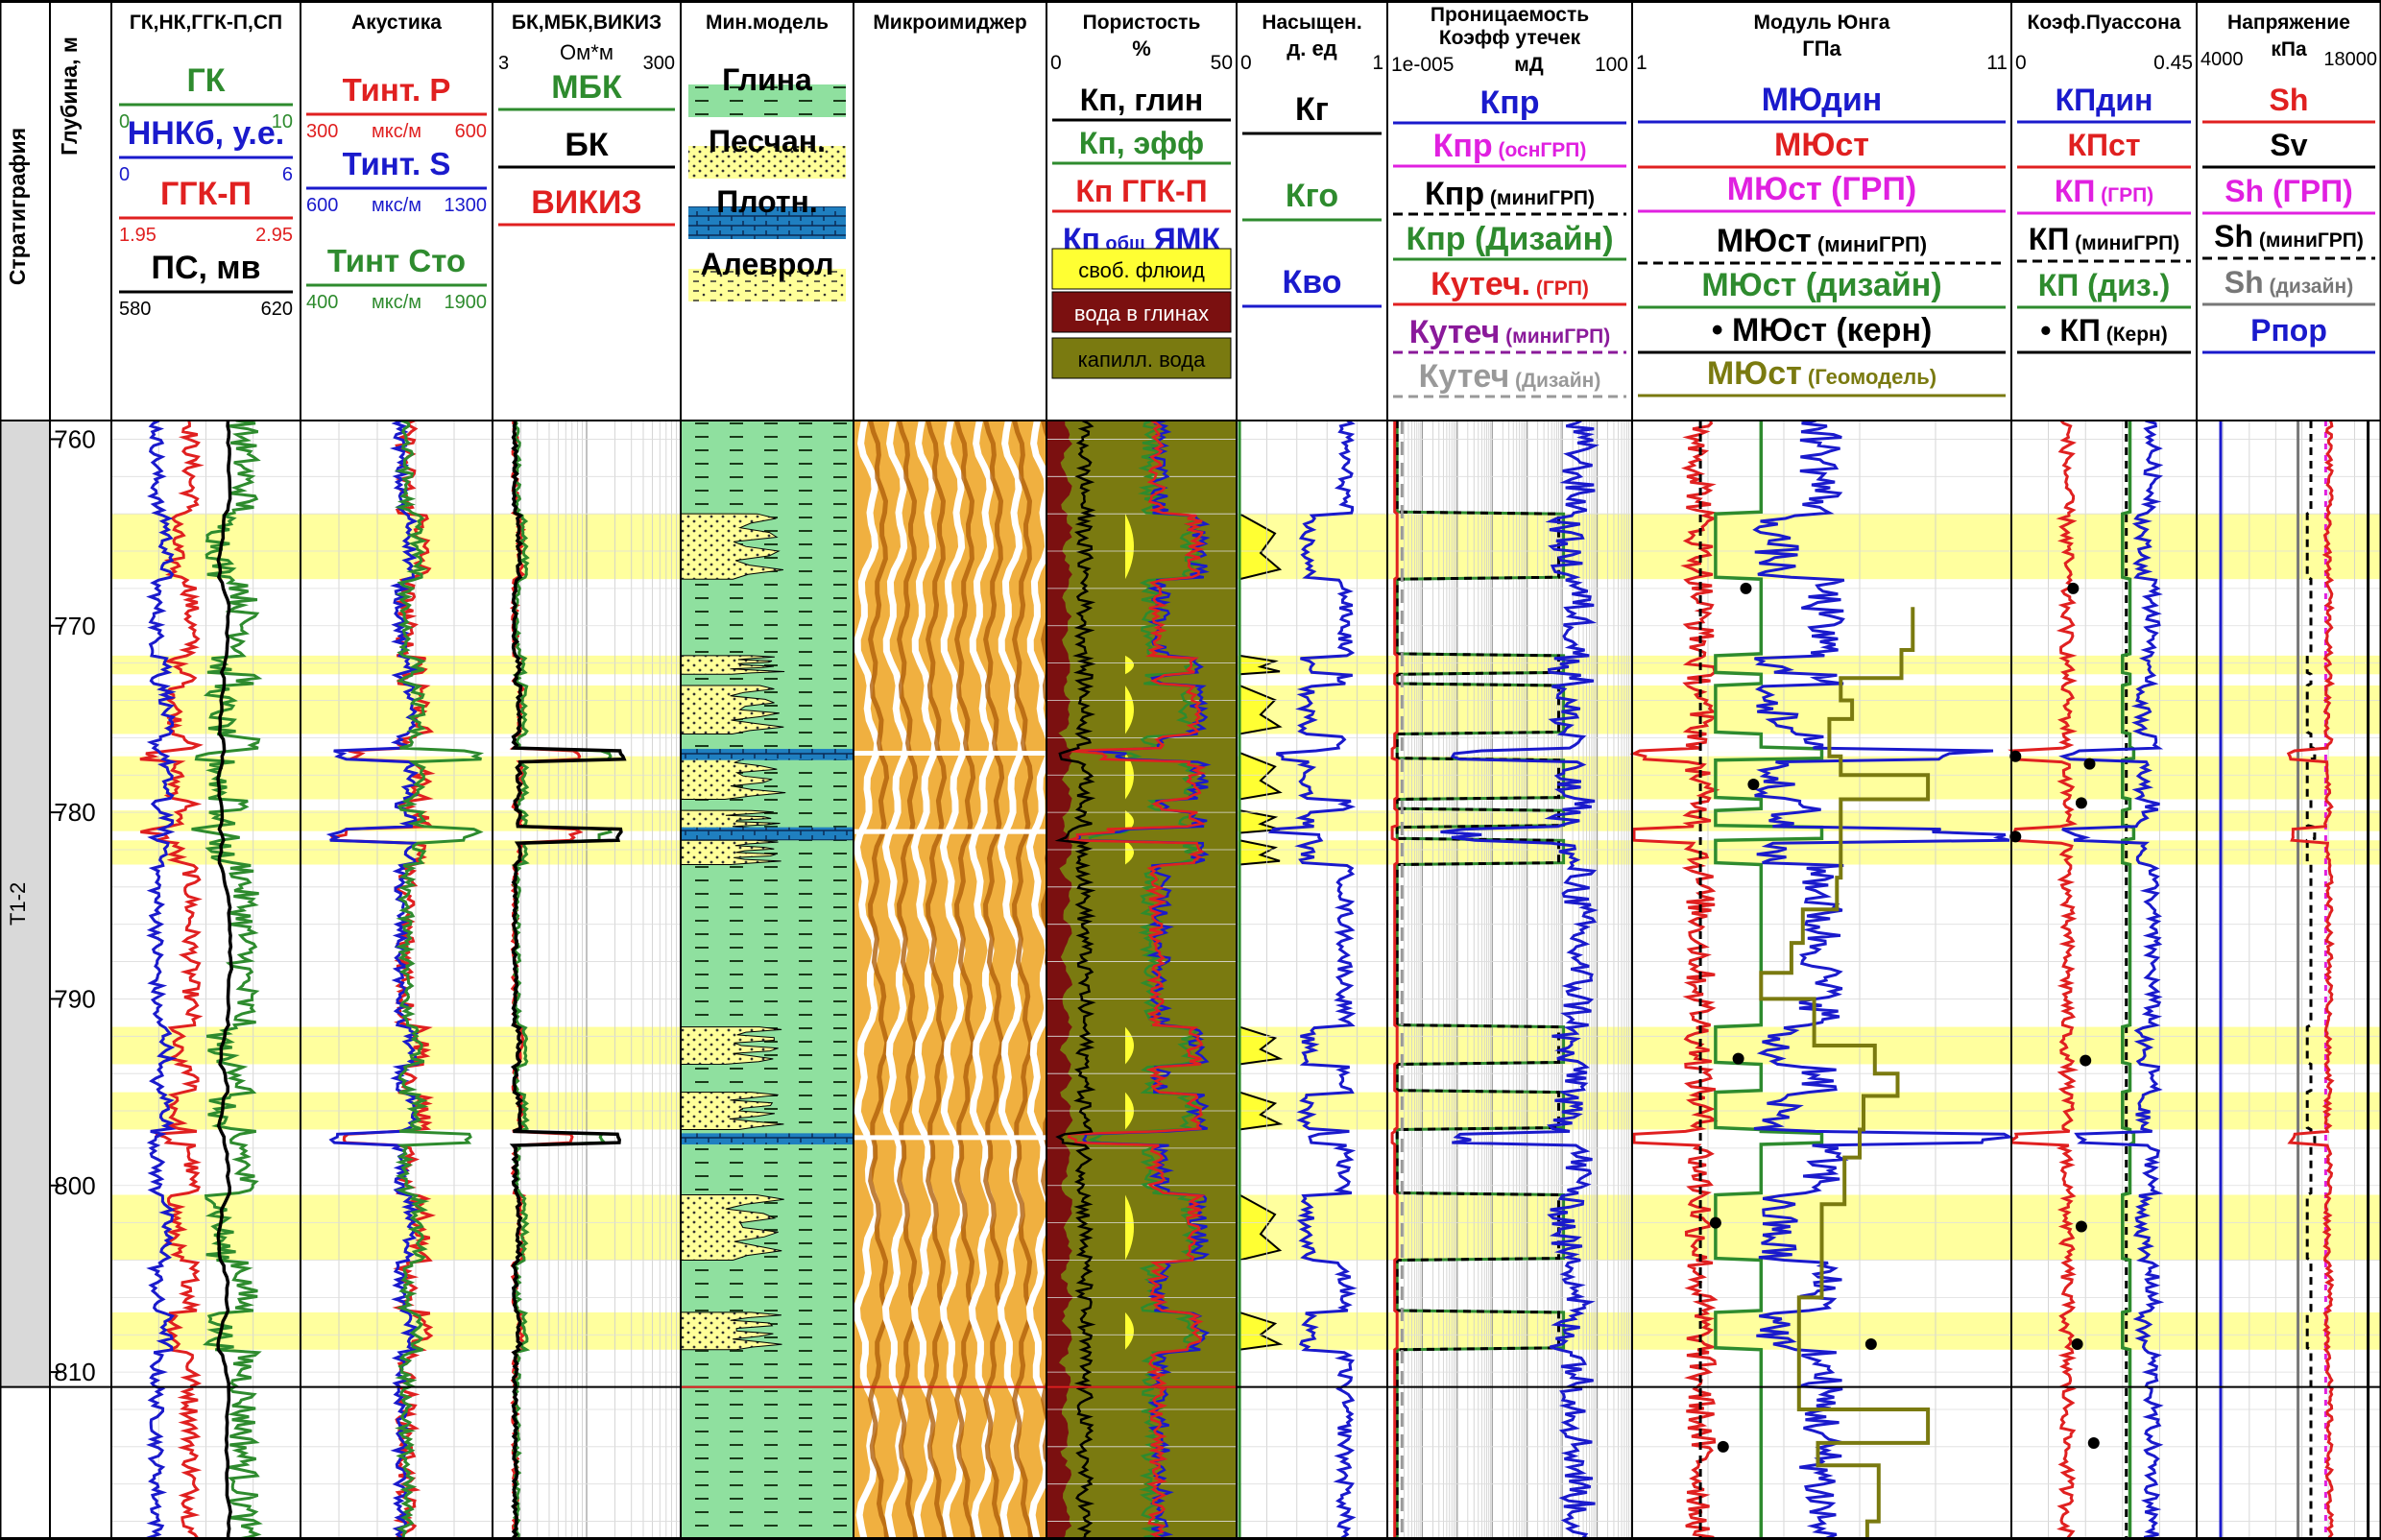 The width and height of the screenshot is (2381, 1540). What do you see at coordinates (1141, 48) in the screenshot?
I see `scale-unit: %` at bounding box center [1141, 48].